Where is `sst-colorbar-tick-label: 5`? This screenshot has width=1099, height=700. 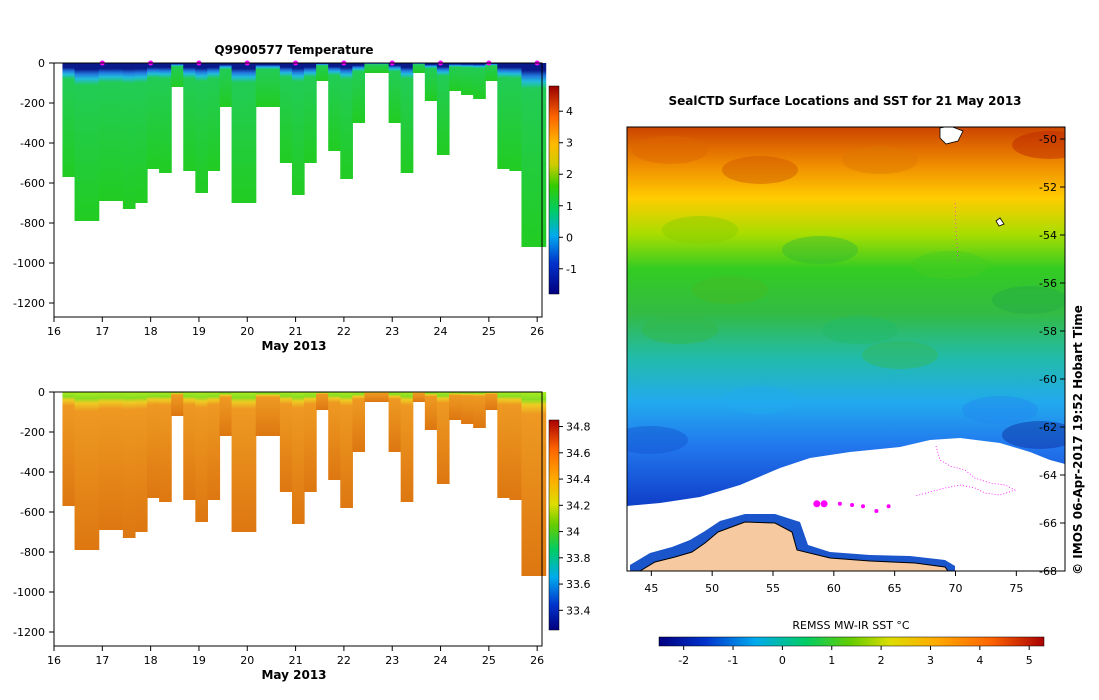 sst-colorbar-tick-label: 5 is located at coordinates (1029, 660).